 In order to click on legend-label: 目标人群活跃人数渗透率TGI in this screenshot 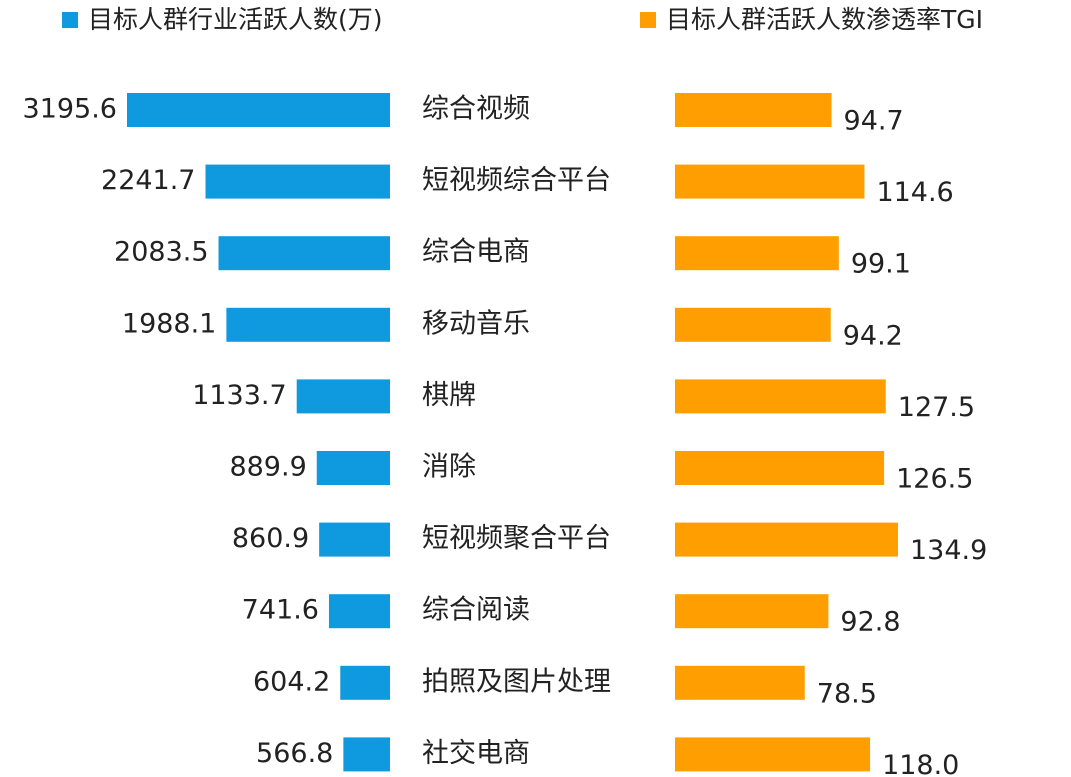, I will do `click(824, 19)`.